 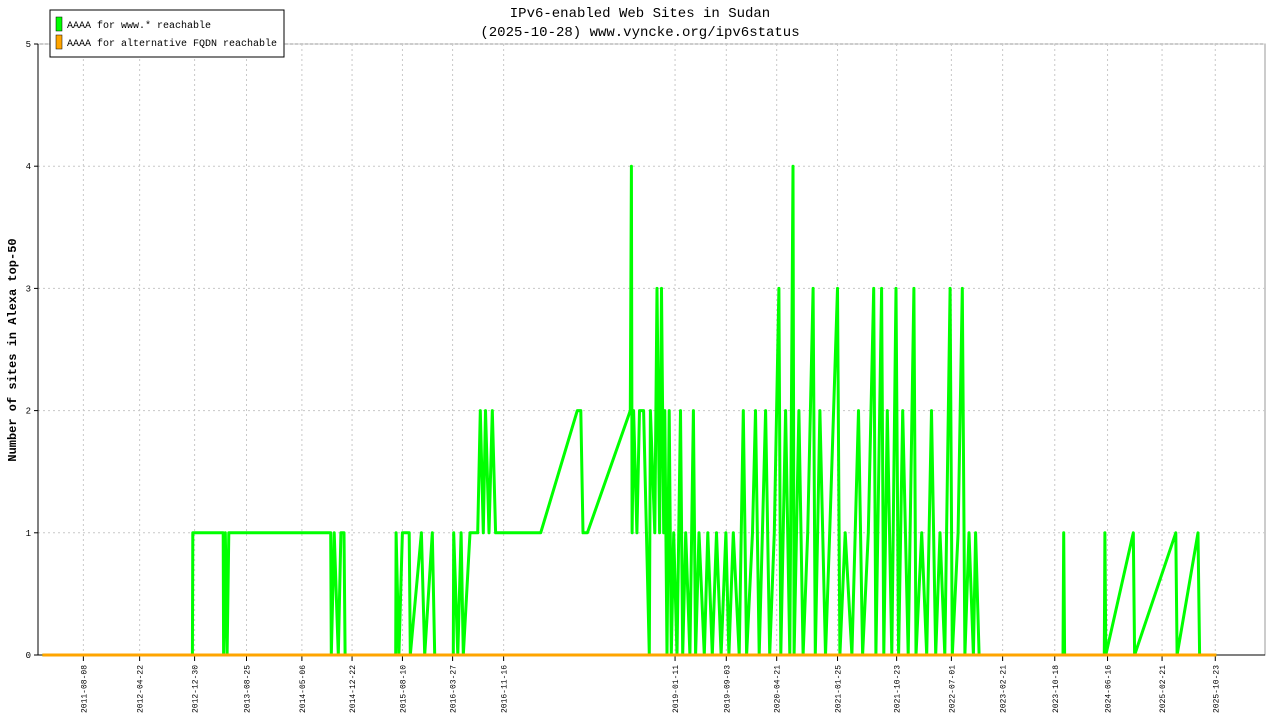 What do you see at coordinates (639, 33) in the screenshot?
I see `chart-subtitle: (2025-10-28) www.vyncke.org/ipv6status` at bounding box center [639, 33].